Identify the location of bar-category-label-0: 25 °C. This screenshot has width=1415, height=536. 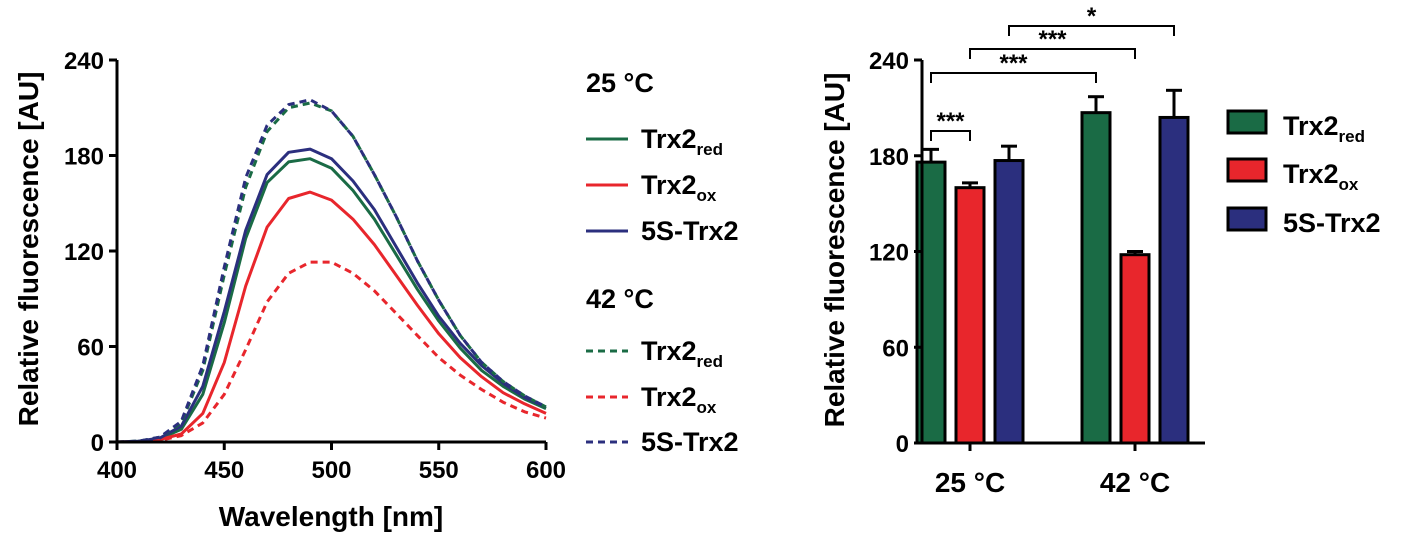
(970, 482).